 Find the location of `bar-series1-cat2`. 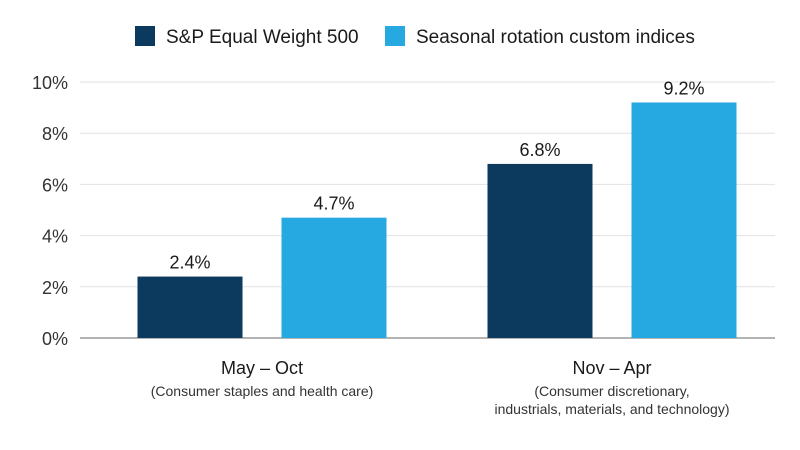

bar-series1-cat2 is located at coordinates (540, 250).